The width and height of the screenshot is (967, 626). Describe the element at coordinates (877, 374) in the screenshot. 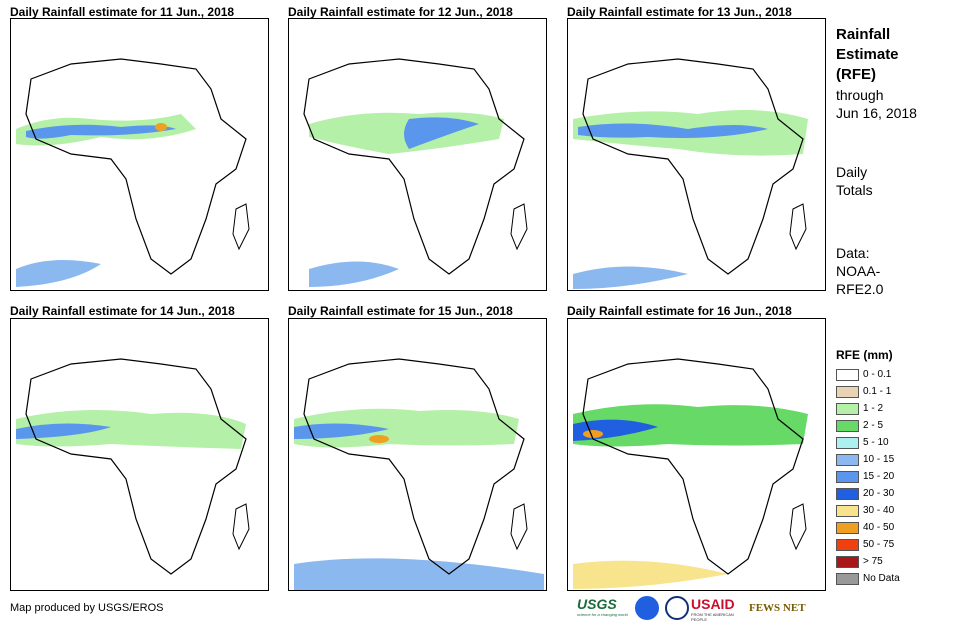

I see `legend-label: 0 - 0.1` at that location.